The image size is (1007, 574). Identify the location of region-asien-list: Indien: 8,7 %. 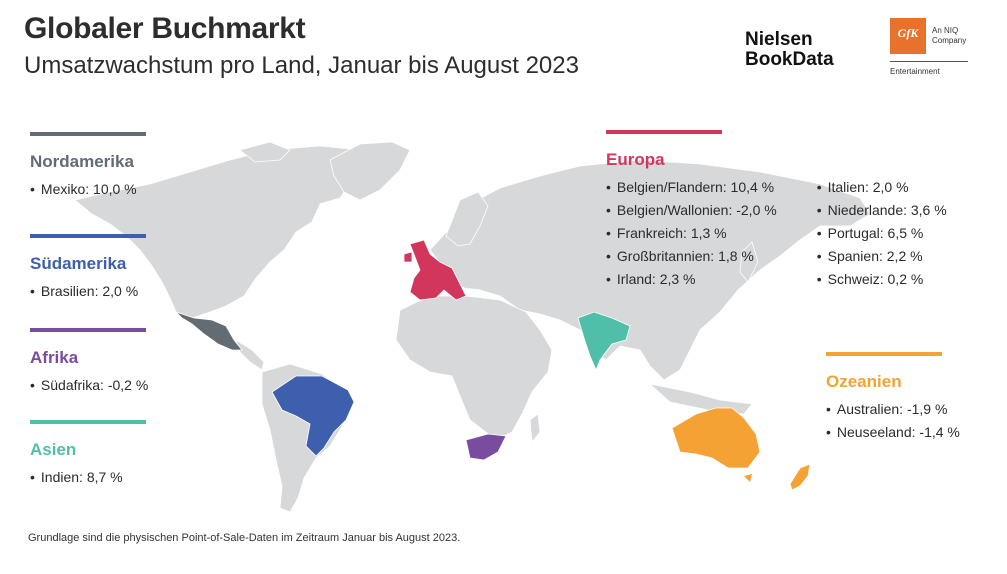
(88, 477).